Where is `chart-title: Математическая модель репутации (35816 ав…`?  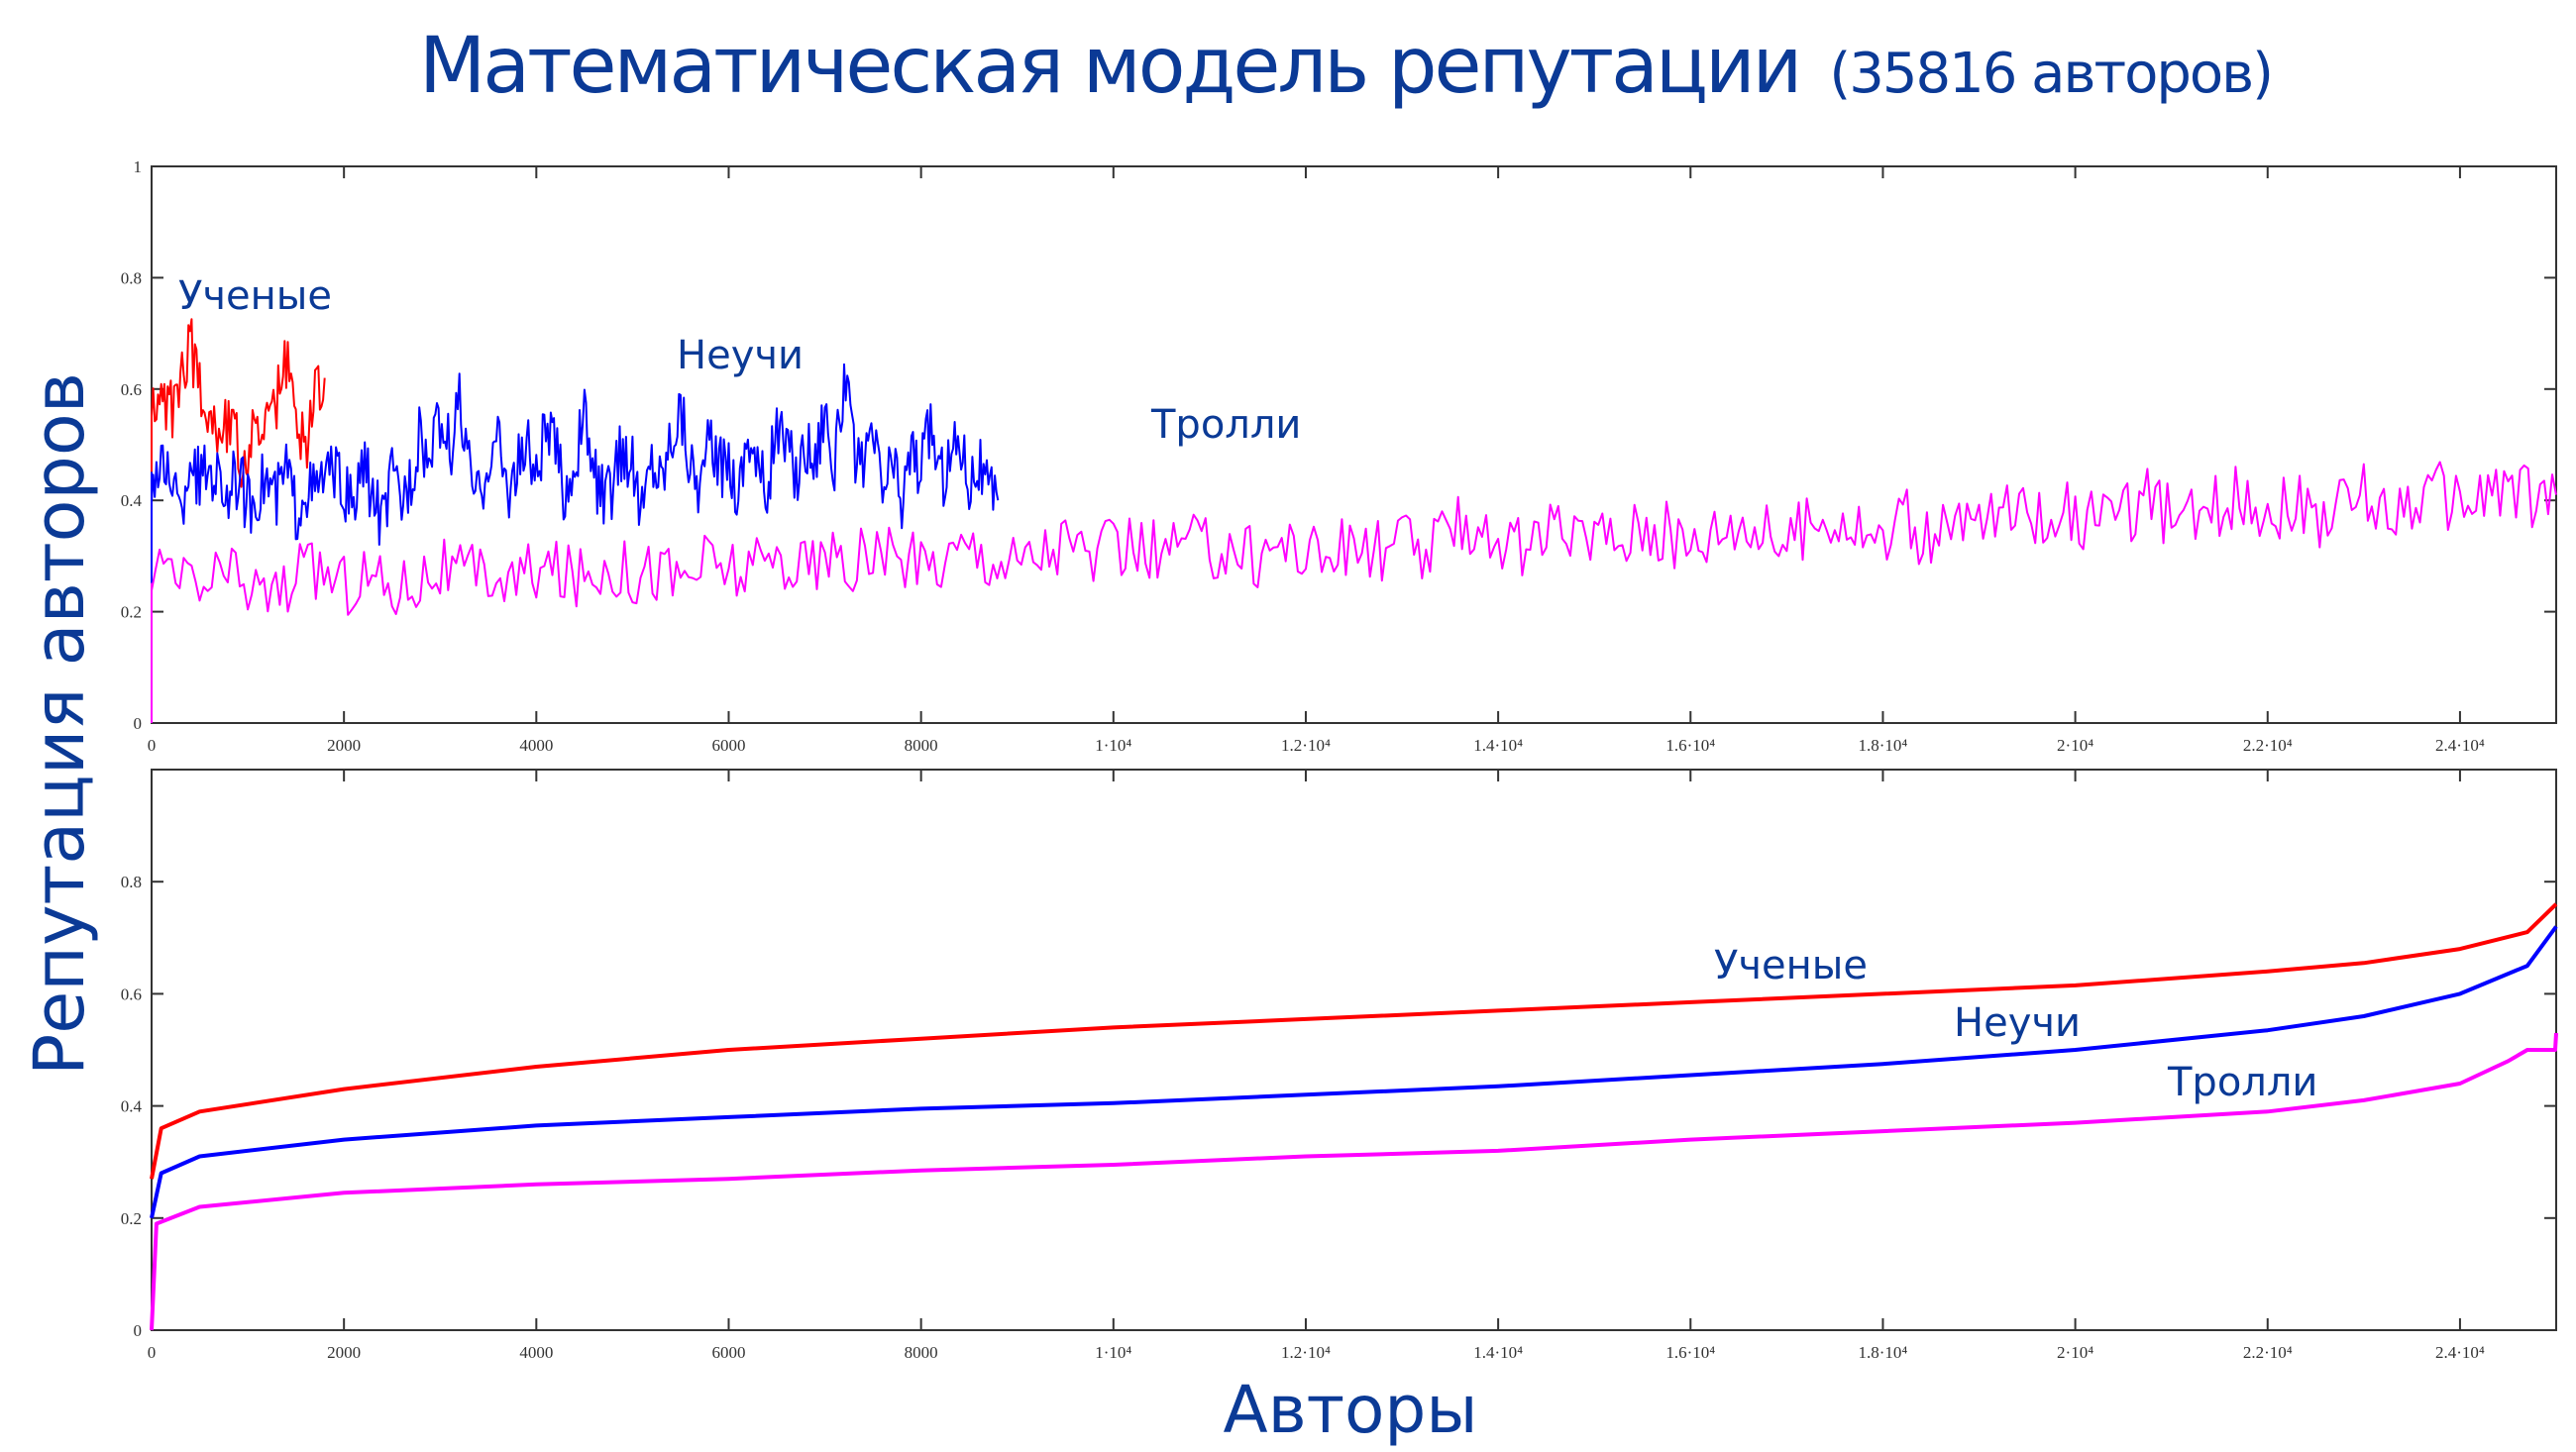 chart-title: Математическая модель репутации (35816 ав… is located at coordinates (1288, 66).